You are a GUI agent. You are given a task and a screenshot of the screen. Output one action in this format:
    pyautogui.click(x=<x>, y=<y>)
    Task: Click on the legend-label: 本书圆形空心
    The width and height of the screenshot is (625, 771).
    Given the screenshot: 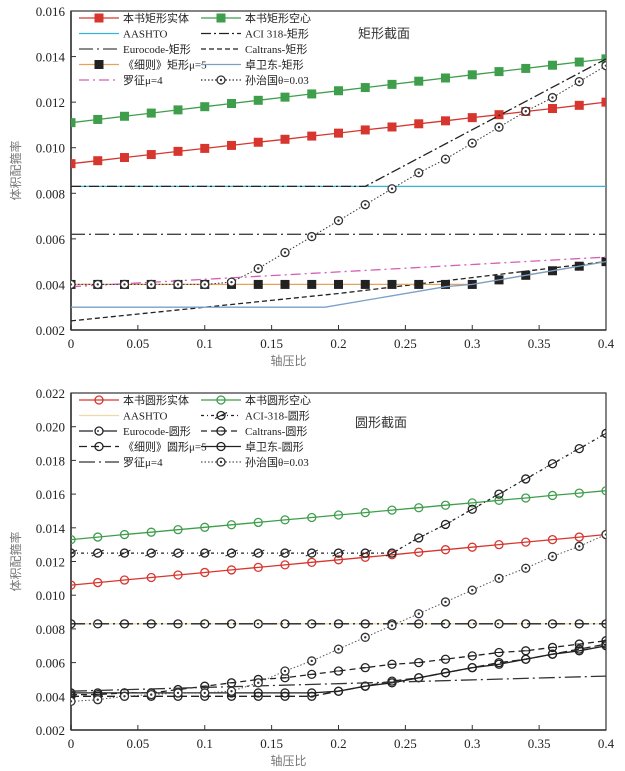 What is the action you would take?
    pyautogui.click(x=278, y=400)
    